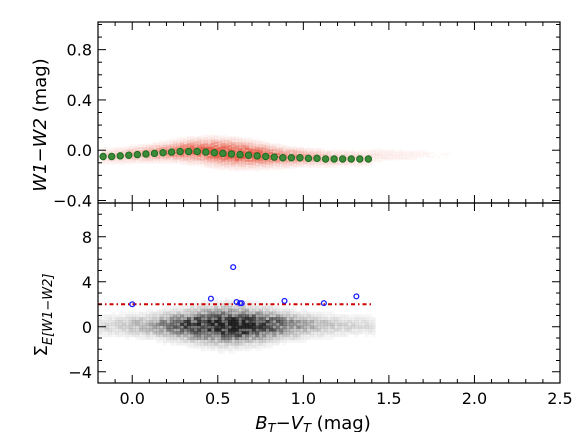  What do you see at coordinates (237, 325) in the screenshot?
I see `bottom-density-cloud` at bounding box center [237, 325].